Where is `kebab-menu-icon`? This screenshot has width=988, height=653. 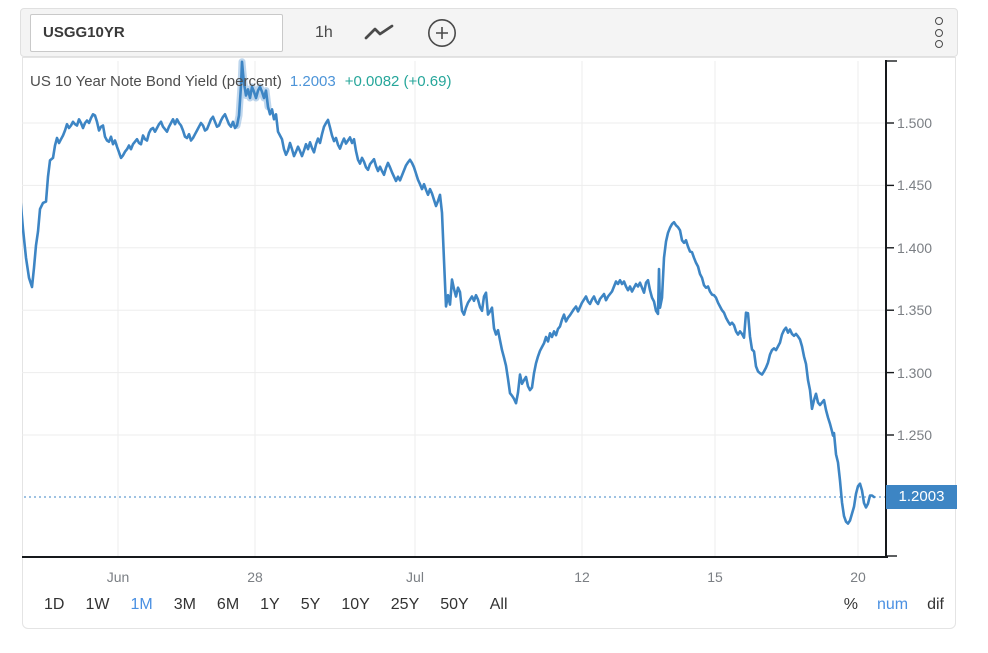
kebab-menu-icon is located at coordinates (939, 32).